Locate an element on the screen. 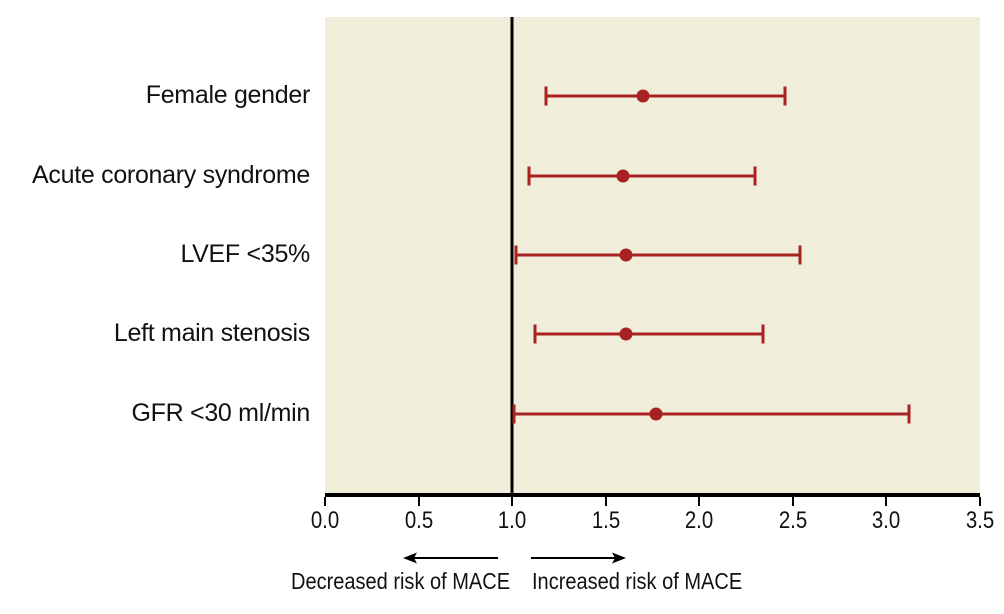 The width and height of the screenshot is (1004, 614). decreased-risk-arrow-icon is located at coordinates (450, 558).